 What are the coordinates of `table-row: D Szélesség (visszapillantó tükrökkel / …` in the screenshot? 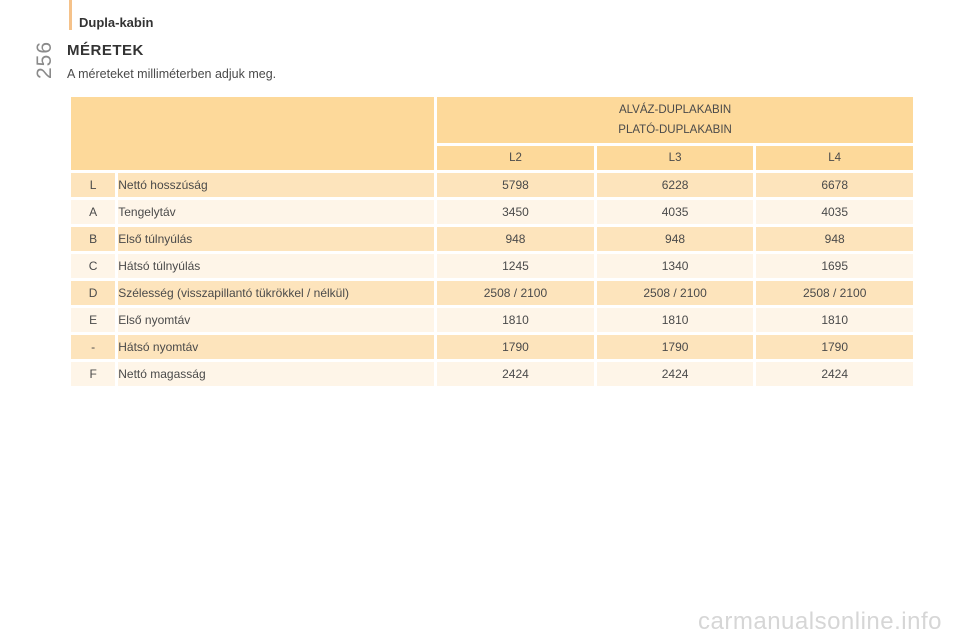 It's located at (492, 293).